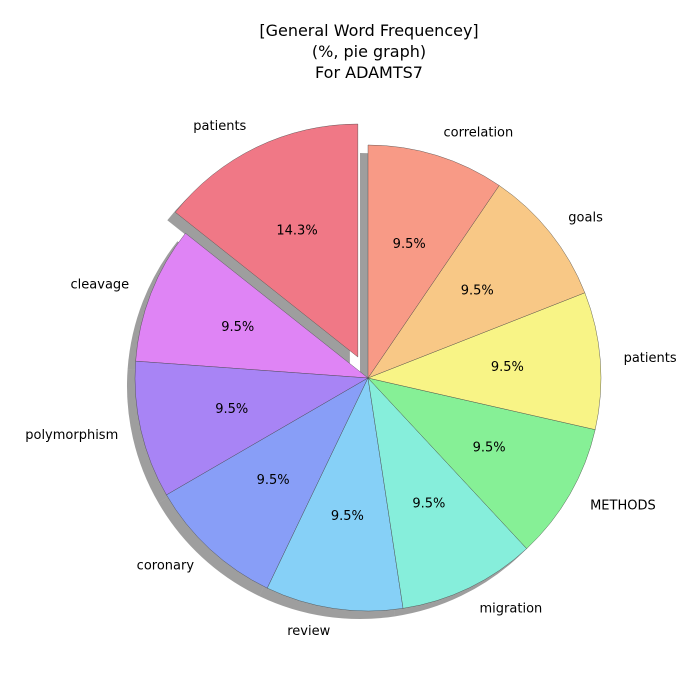 The height and width of the screenshot is (700, 700). What do you see at coordinates (308, 631) in the screenshot?
I see `slice-label-4: review` at bounding box center [308, 631].